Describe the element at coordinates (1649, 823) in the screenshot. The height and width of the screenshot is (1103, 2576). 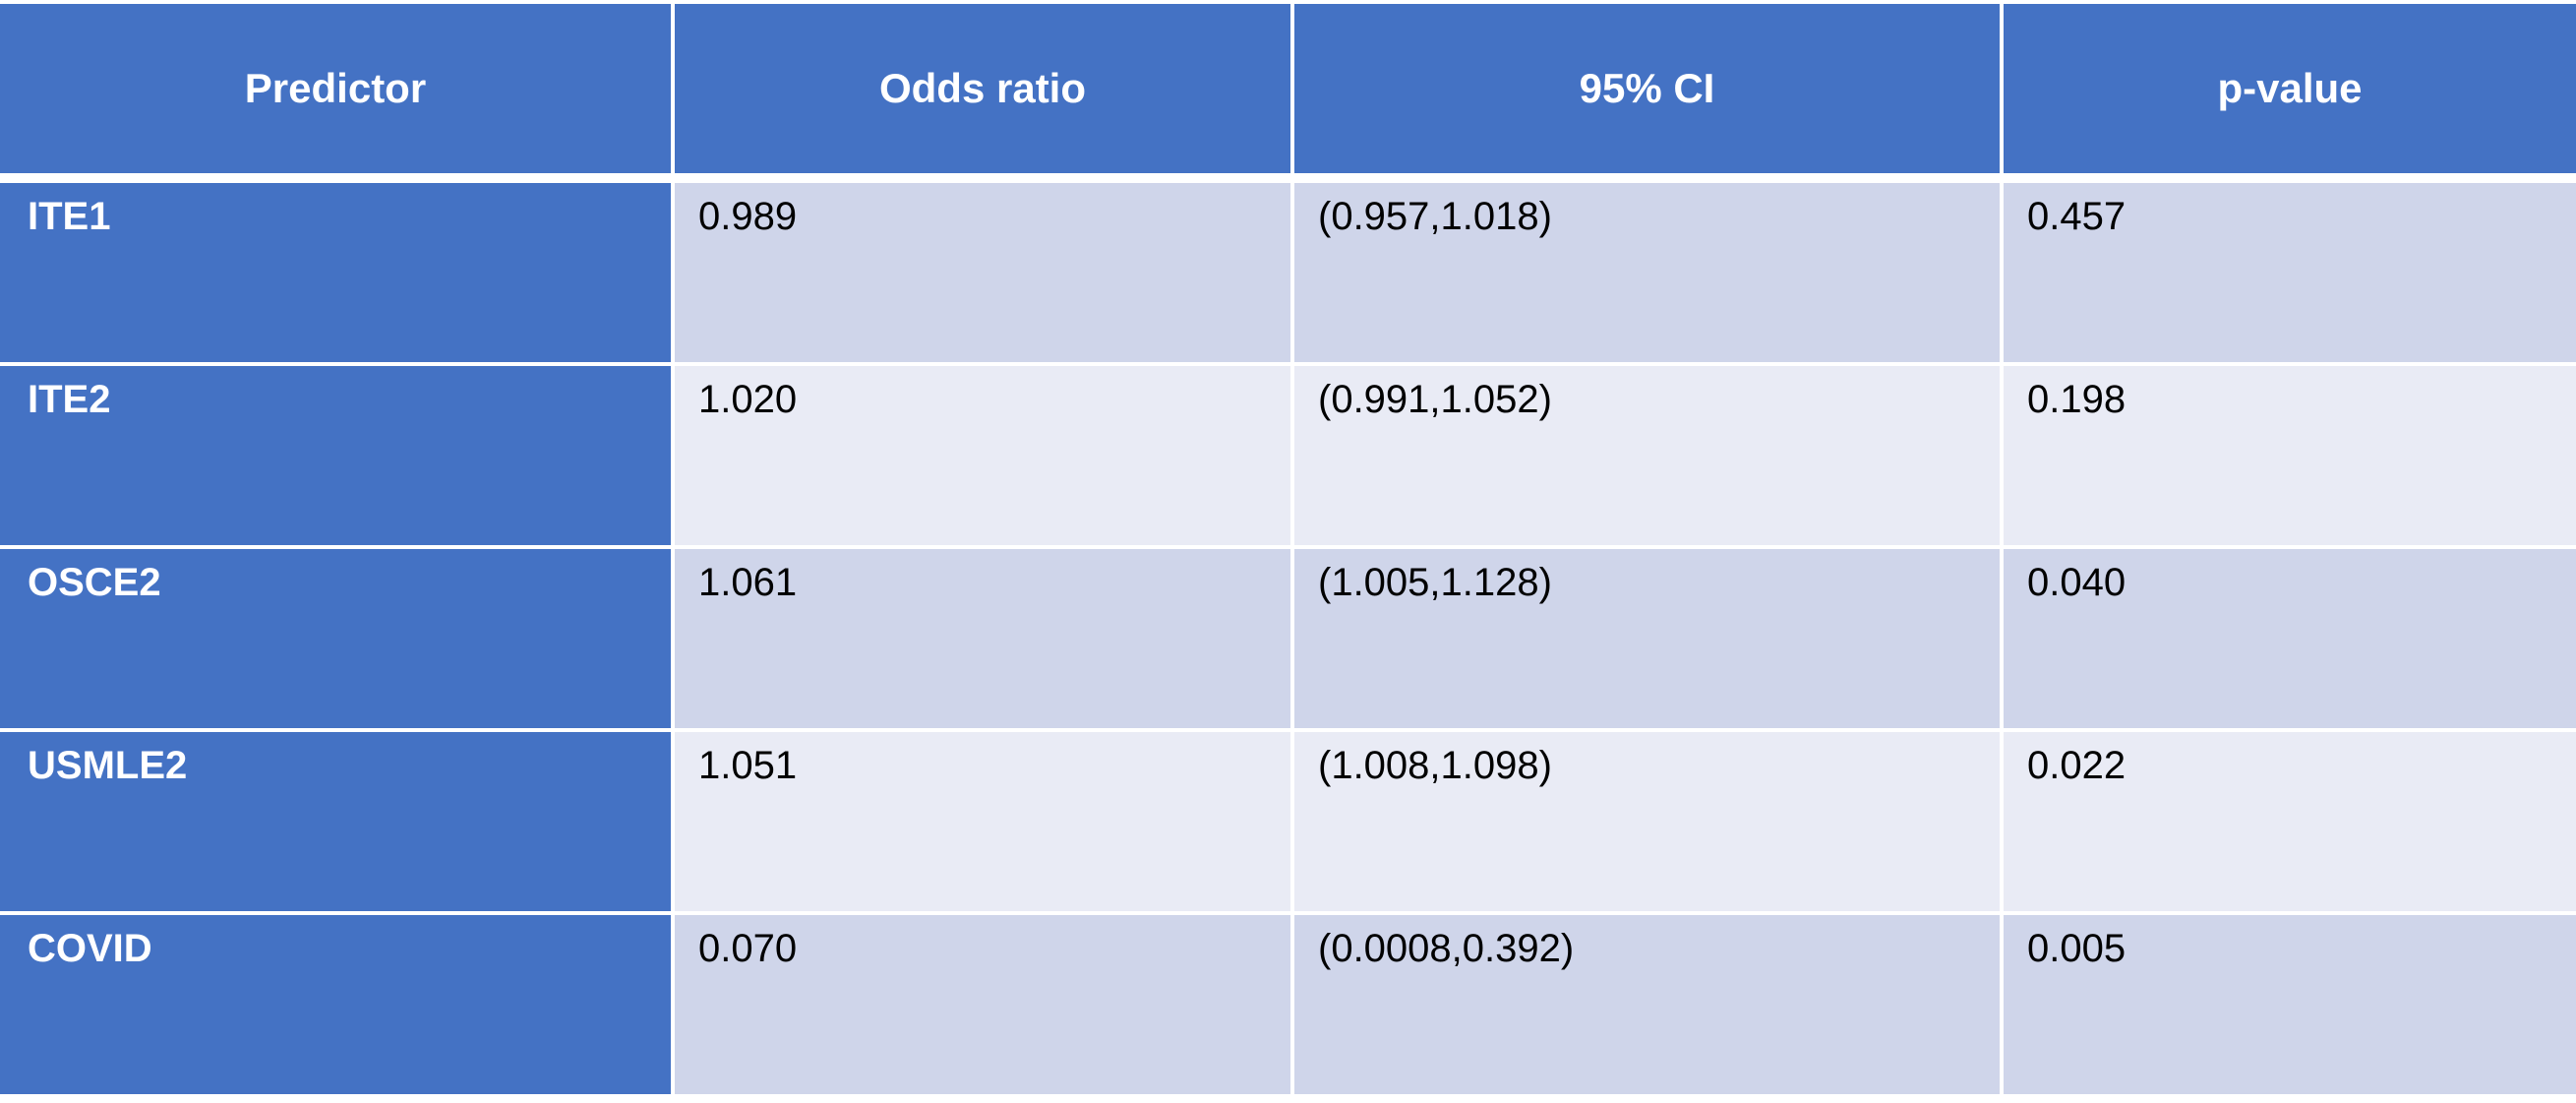
I see `ci-cell: (1.008,1.098)` at that location.